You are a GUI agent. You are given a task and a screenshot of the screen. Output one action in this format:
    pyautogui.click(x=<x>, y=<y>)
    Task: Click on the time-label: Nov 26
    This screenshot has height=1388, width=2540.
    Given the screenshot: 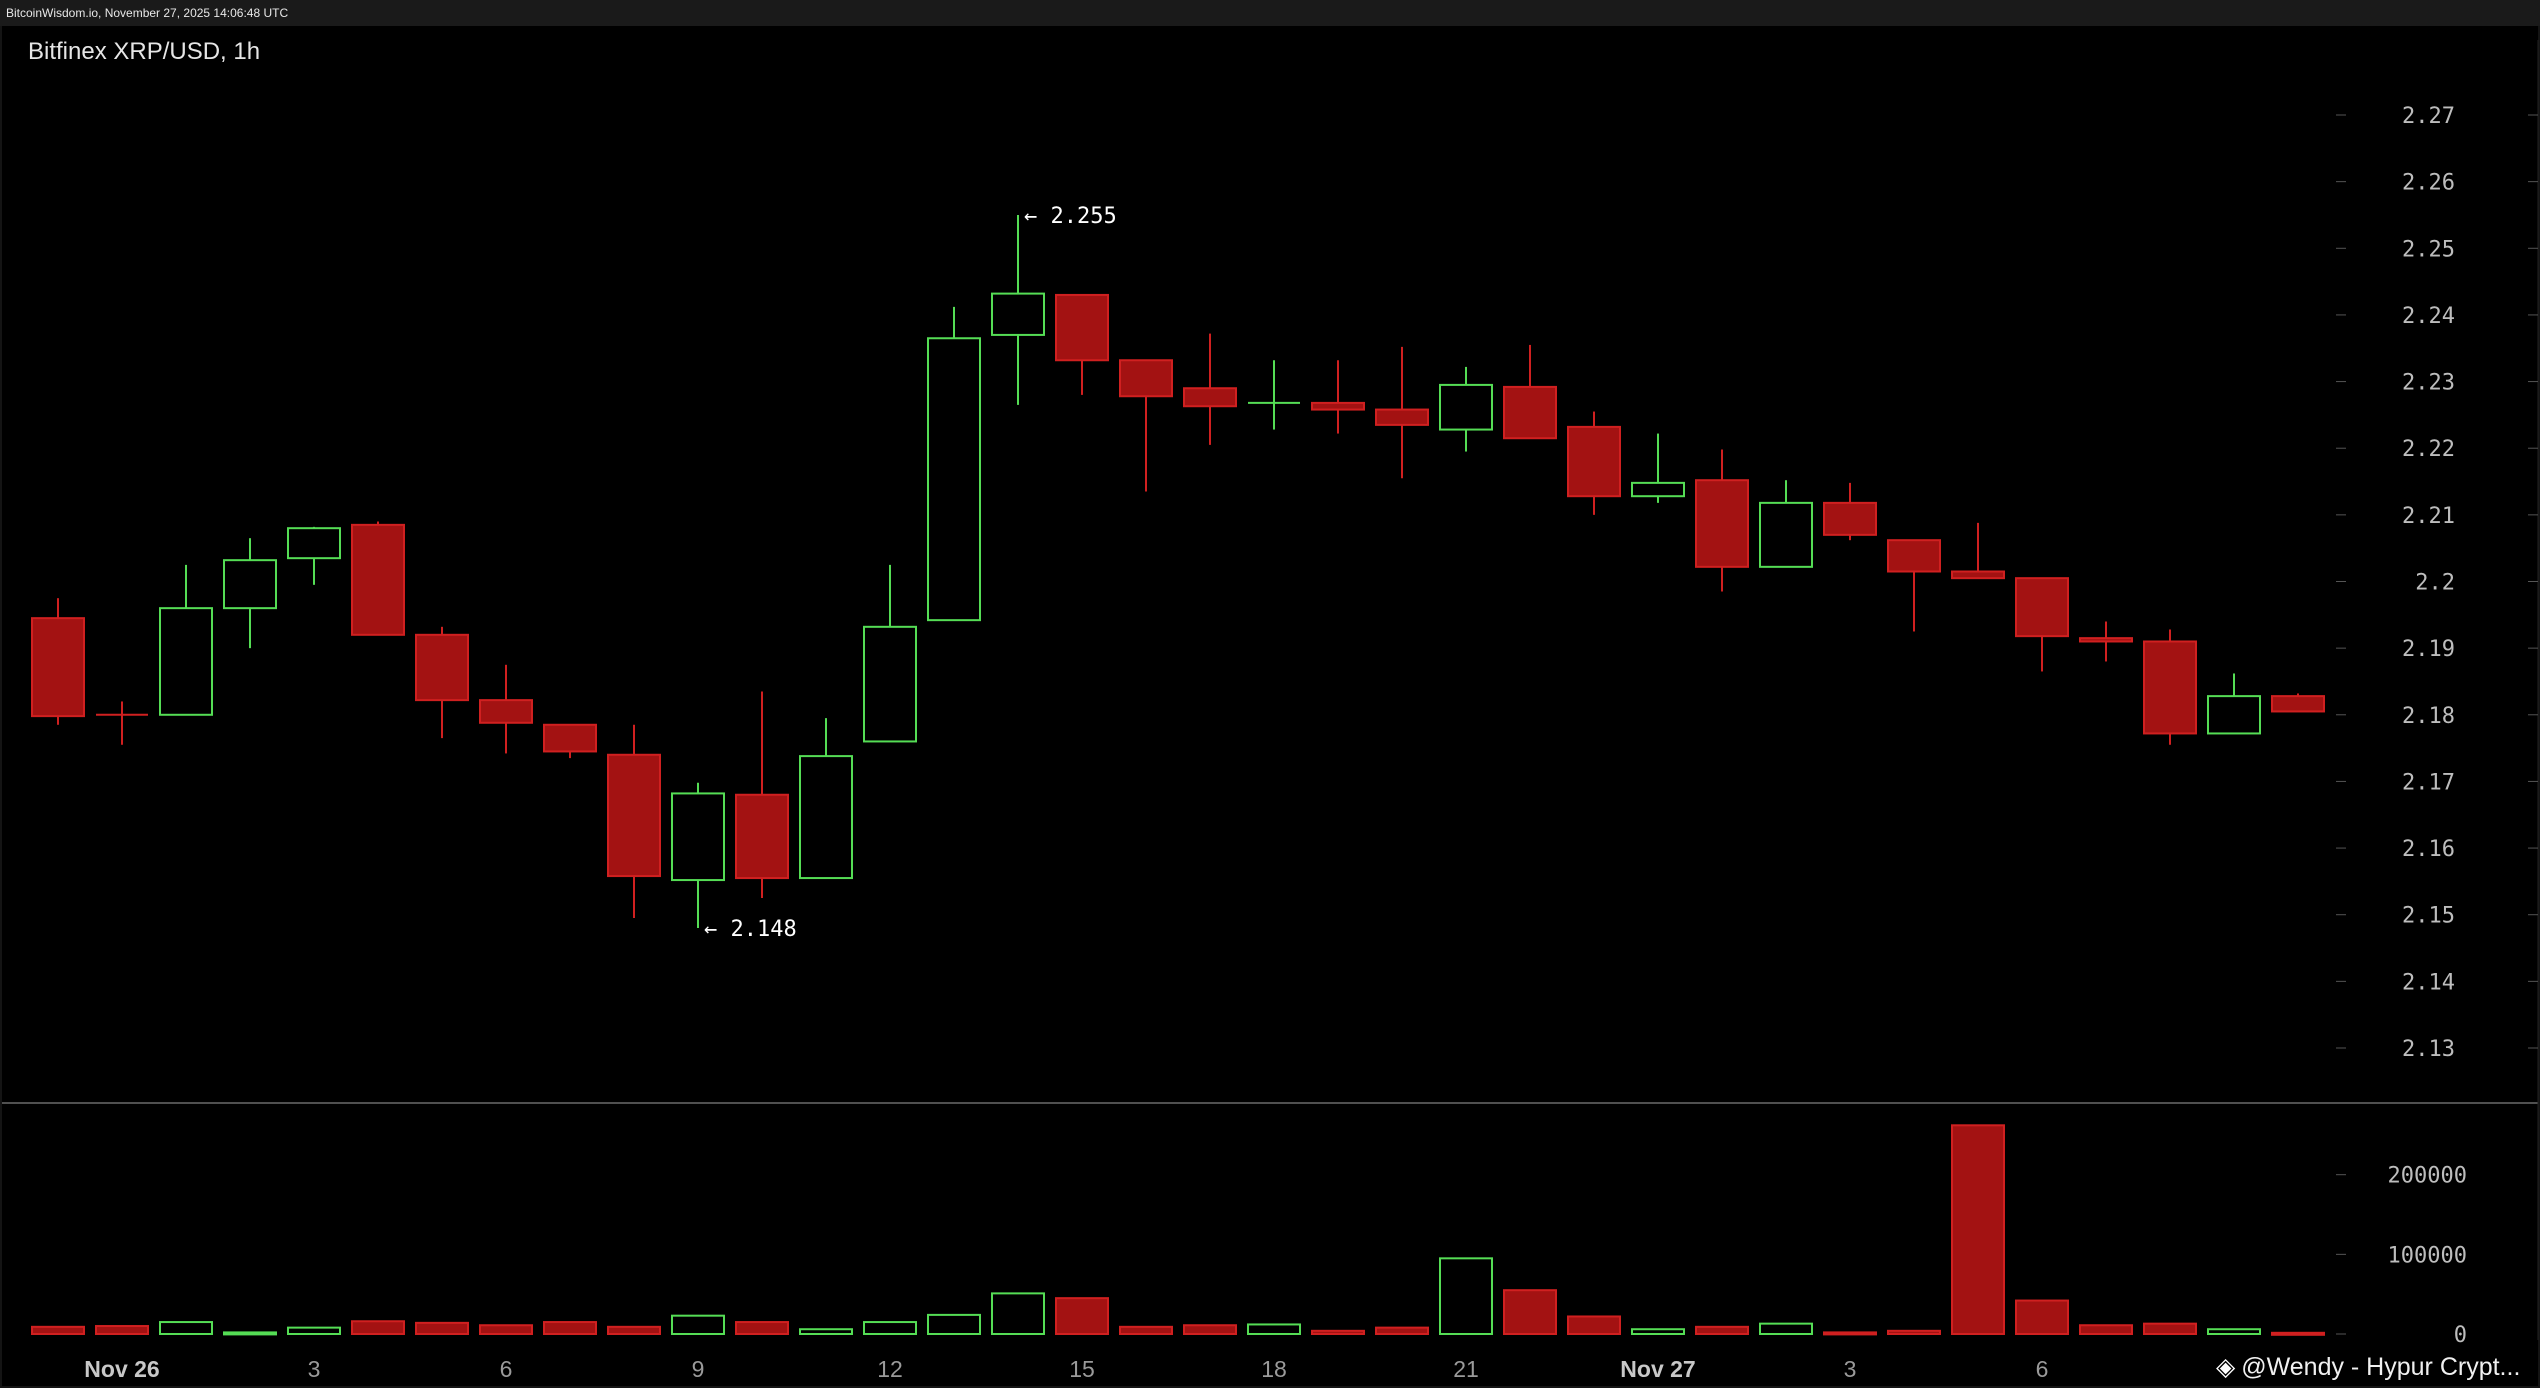 What is the action you would take?
    pyautogui.click(x=121, y=1369)
    